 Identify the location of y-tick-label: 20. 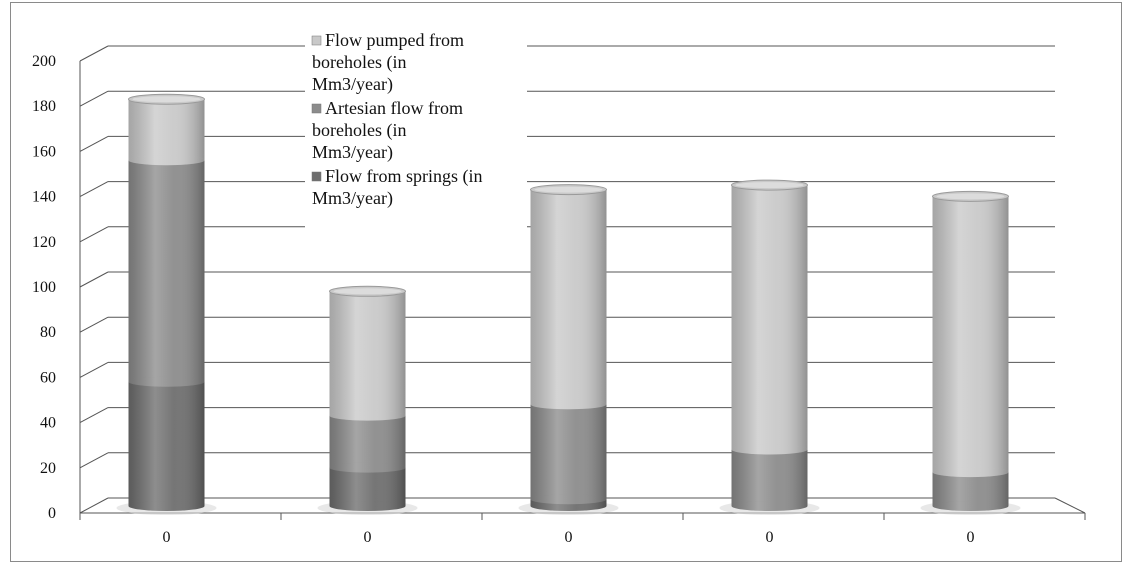
(48, 468).